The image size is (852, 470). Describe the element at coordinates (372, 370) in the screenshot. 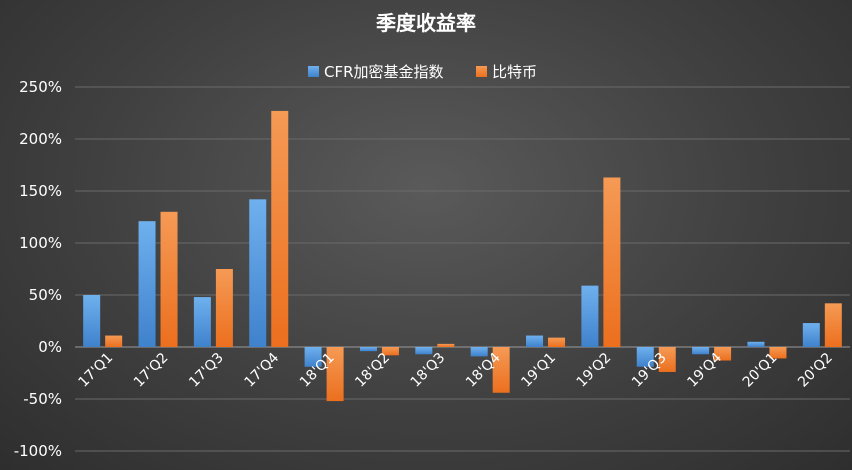

I see `x-tick-label: 18'Q2` at that location.